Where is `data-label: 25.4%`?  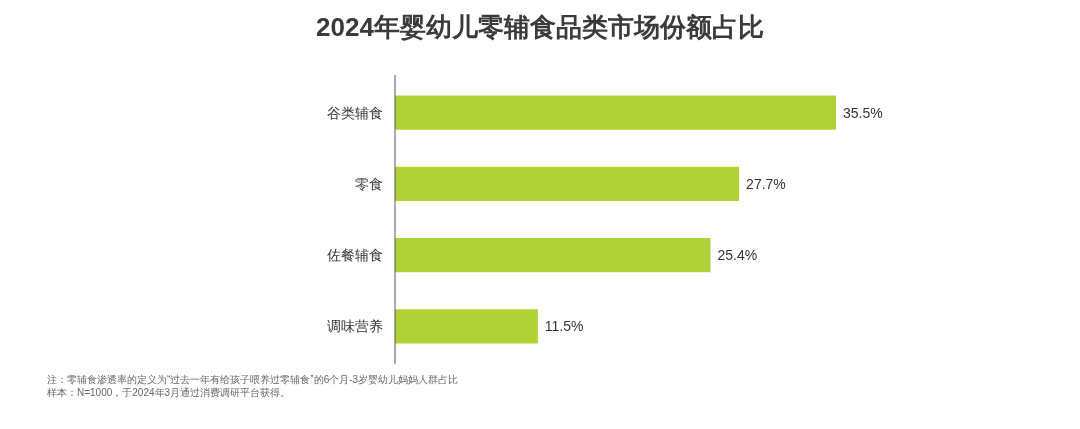
data-label: 25.4% is located at coordinates (737, 255).